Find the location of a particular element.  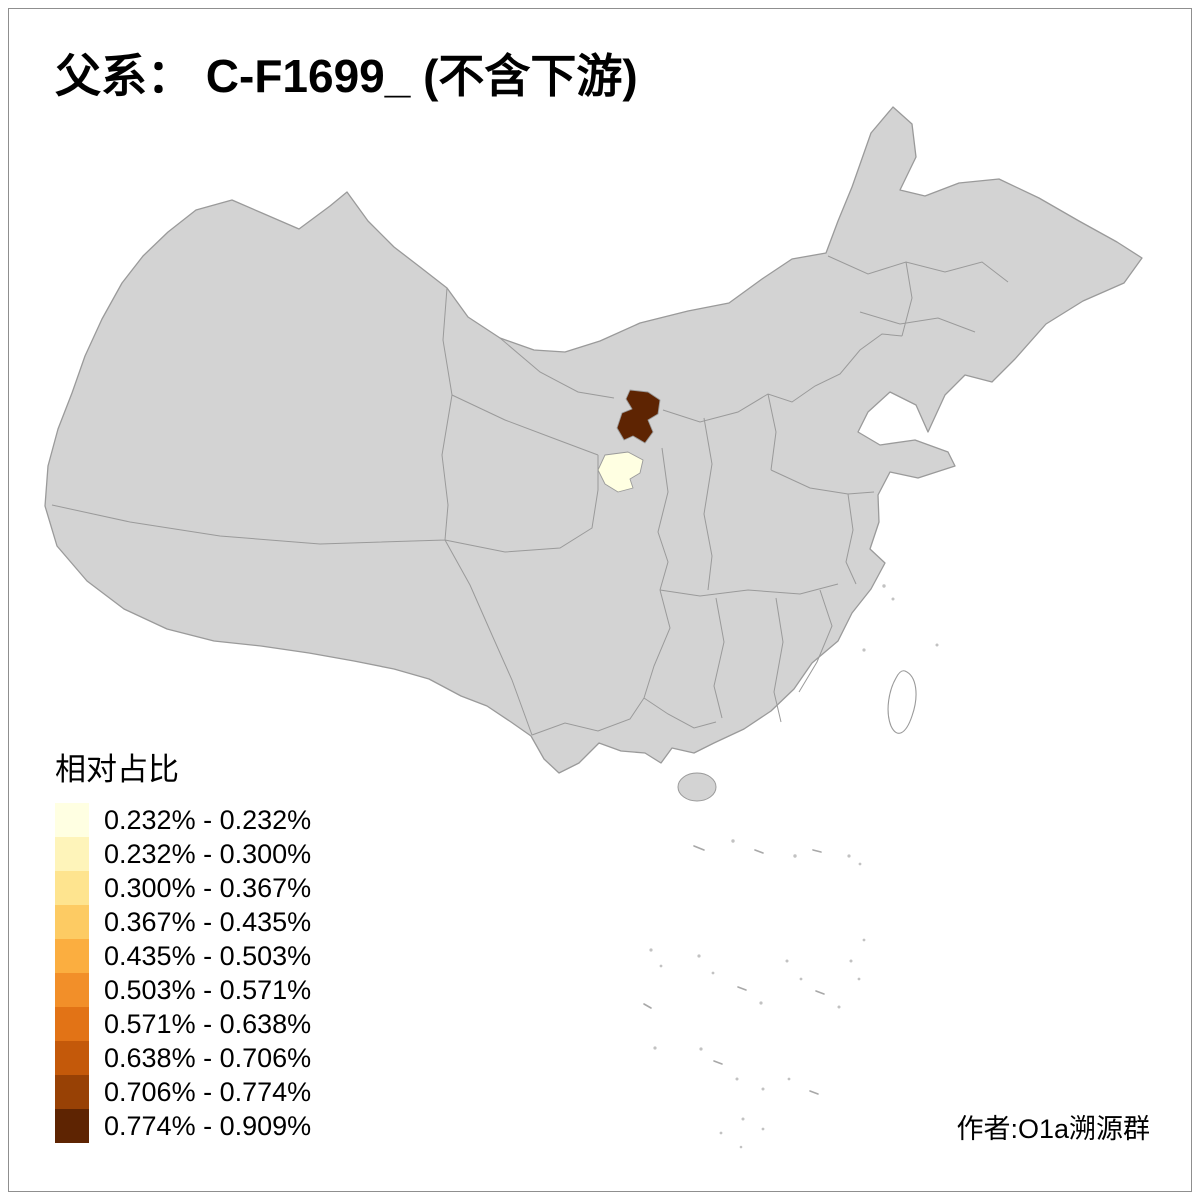

region-lowest is located at coordinates (620, 472).